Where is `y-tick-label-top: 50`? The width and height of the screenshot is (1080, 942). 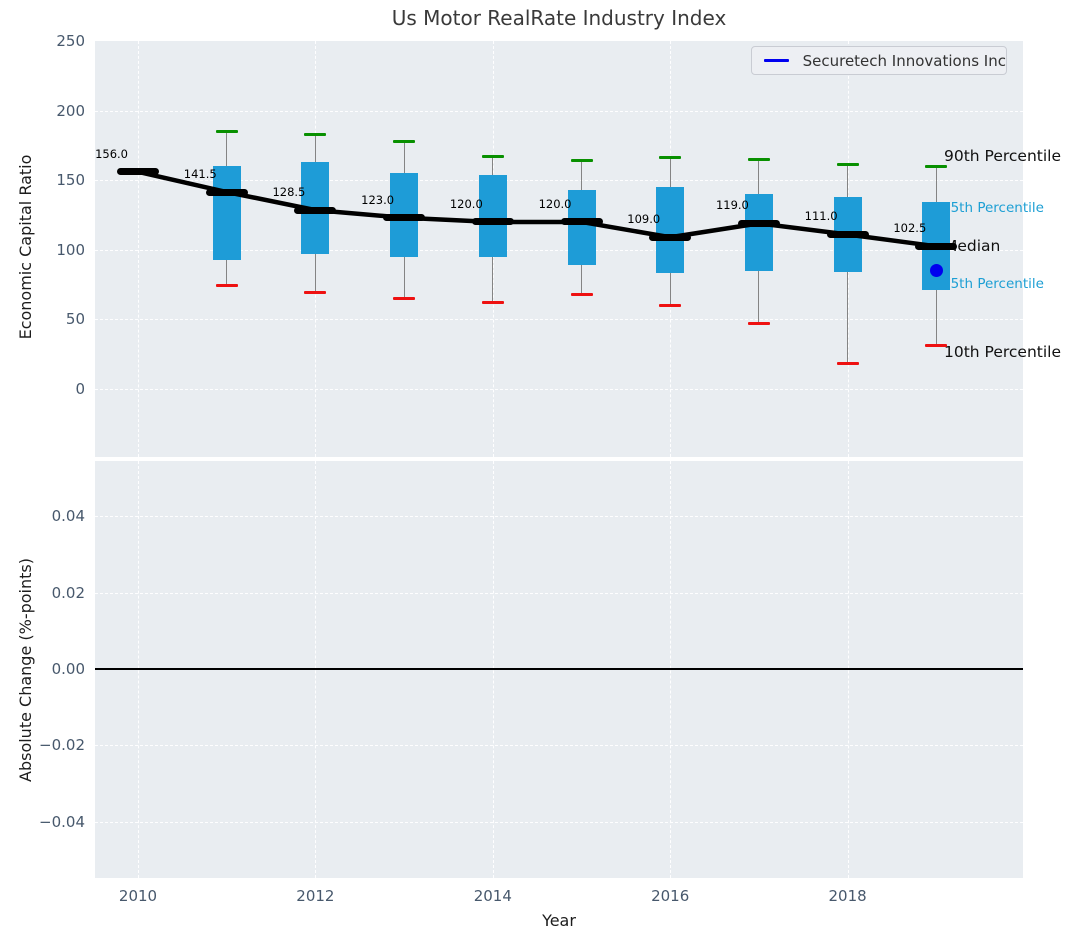
y-tick-label-top: 50 is located at coordinates (75, 319).